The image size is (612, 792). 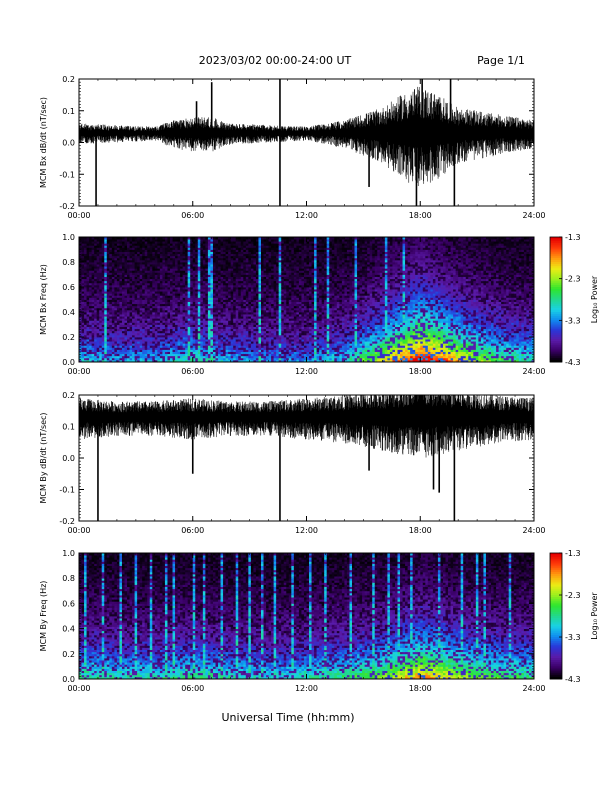 What do you see at coordinates (306, 215) in the screenshot?
I see `x-tick-label: 12:00` at bounding box center [306, 215].